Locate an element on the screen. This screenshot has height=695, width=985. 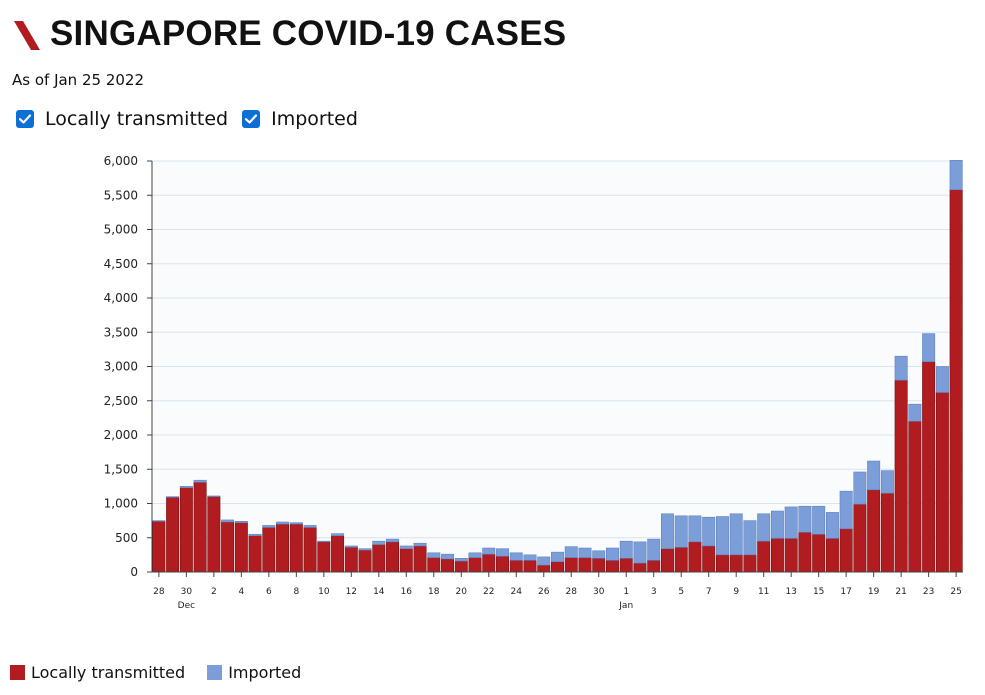
legend-item-locally-transmitted: Locally transmitted is located at coordinates (97, 672).